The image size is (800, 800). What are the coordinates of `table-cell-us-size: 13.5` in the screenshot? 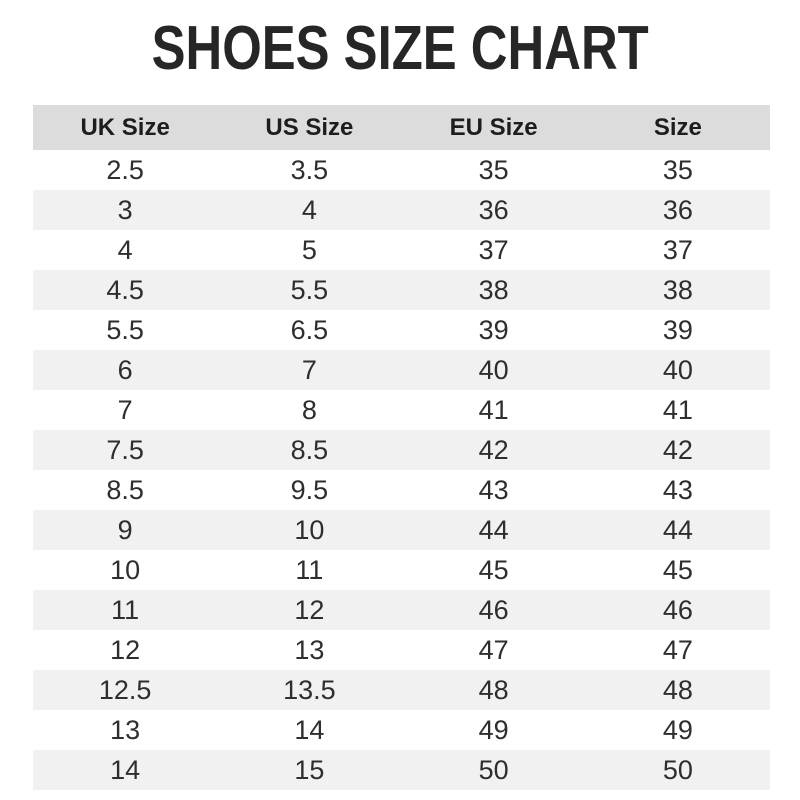 It's located at (309, 689).